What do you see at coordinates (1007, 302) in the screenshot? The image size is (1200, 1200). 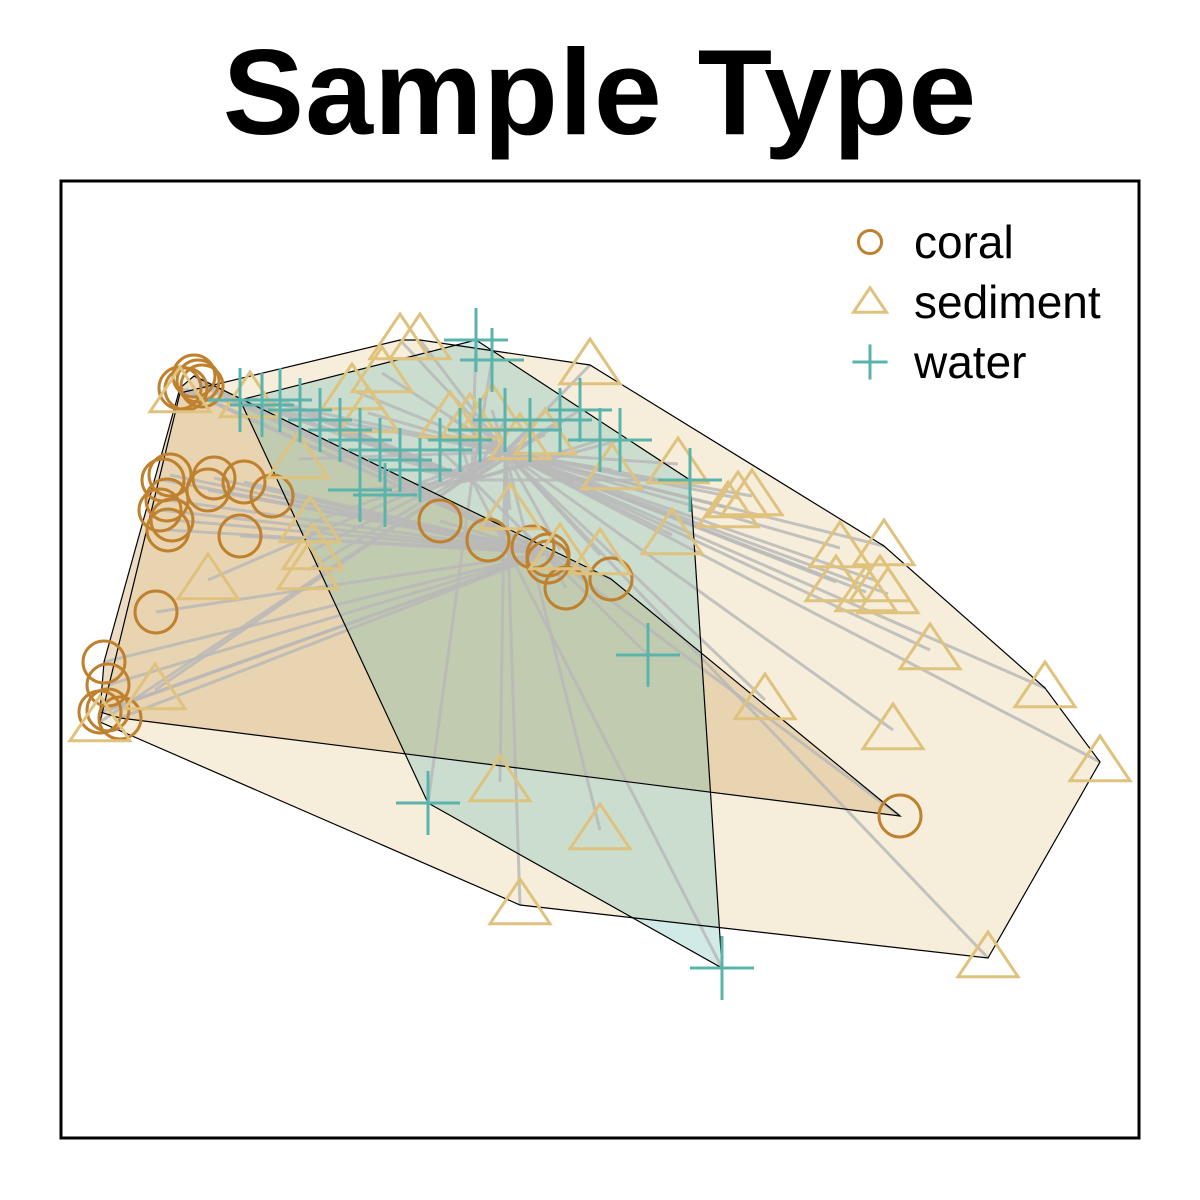 I see `legend-label-sediment: sediment` at bounding box center [1007, 302].